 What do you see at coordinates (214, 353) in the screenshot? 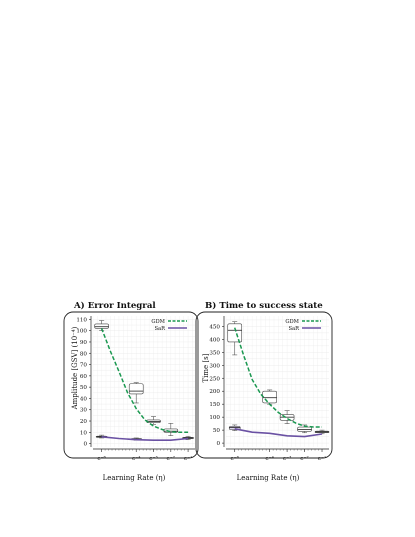
I see `y-tick-label: 350` at bounding box center [214, 353].